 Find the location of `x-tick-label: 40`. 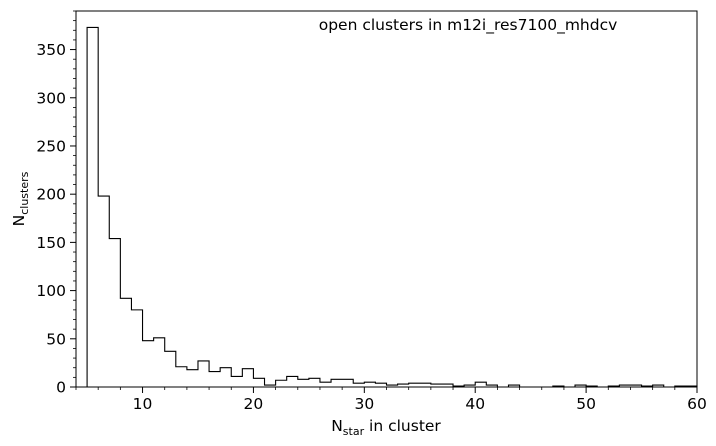

x-tick-label: 40 is located at coordinates (475, 404).